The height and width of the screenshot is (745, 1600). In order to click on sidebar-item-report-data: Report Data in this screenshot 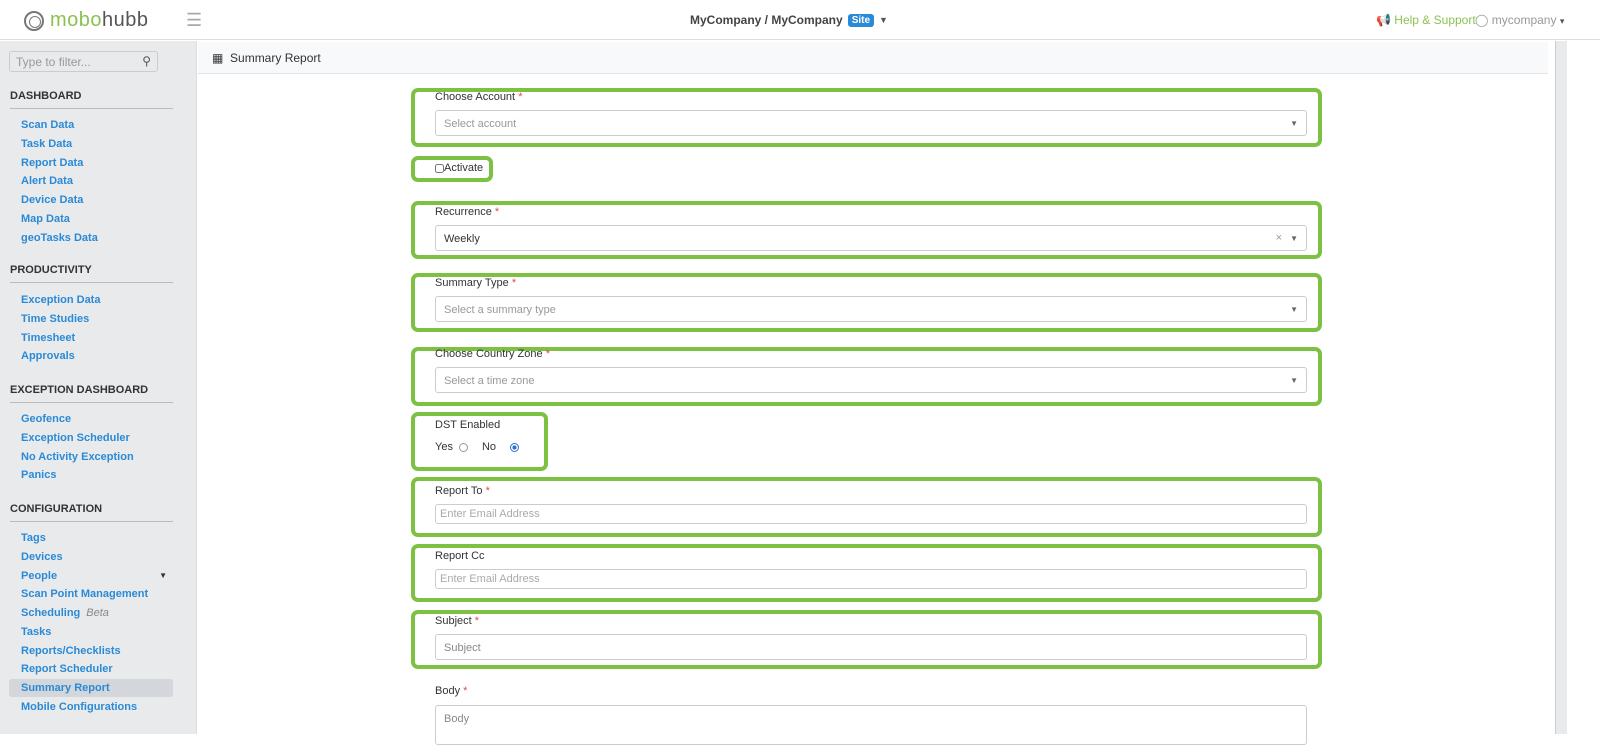, I will do `click(91, 163)`.